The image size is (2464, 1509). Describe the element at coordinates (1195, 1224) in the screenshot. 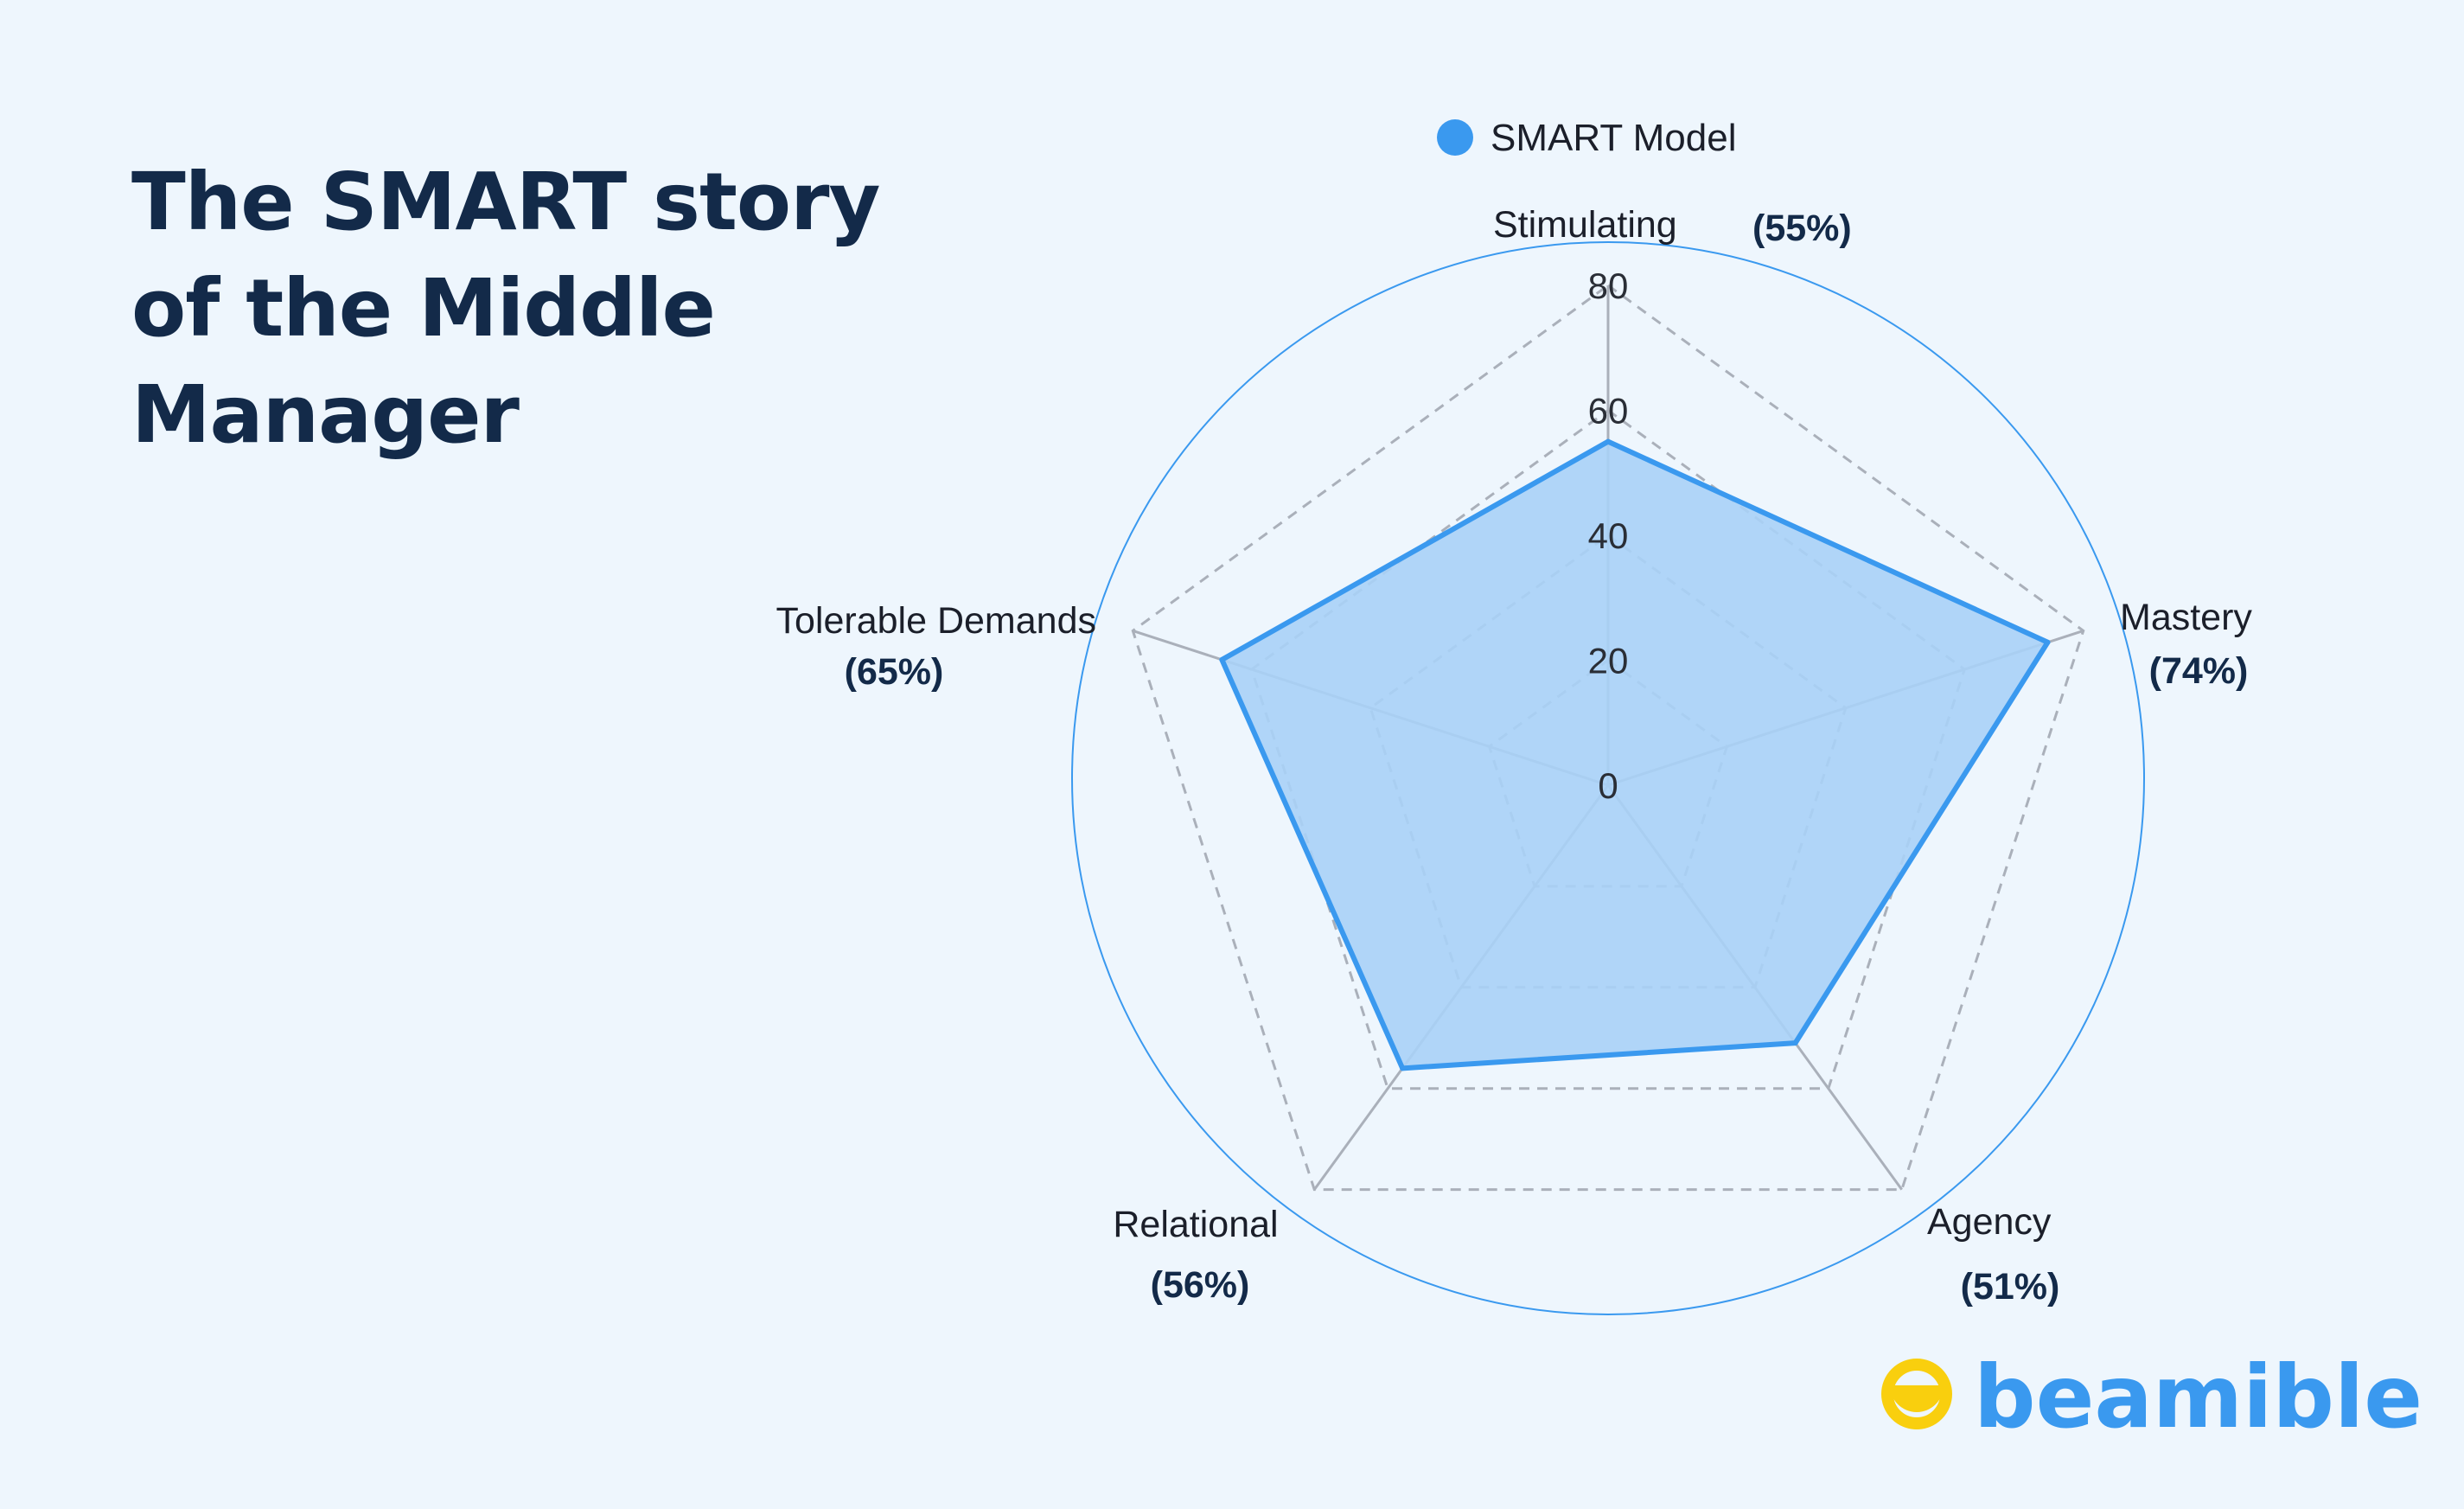

I see `axis-label-relational: Relational` at that location.